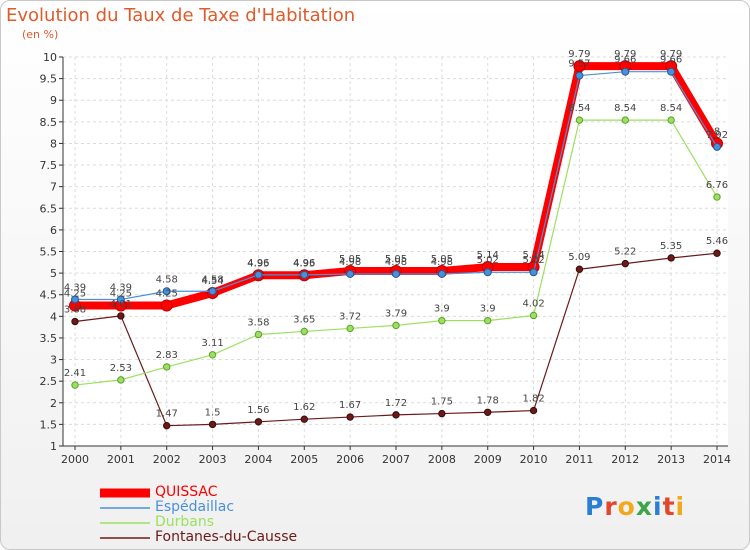  I want to click on data-label-durbans: 4.02, so click(533, 303).